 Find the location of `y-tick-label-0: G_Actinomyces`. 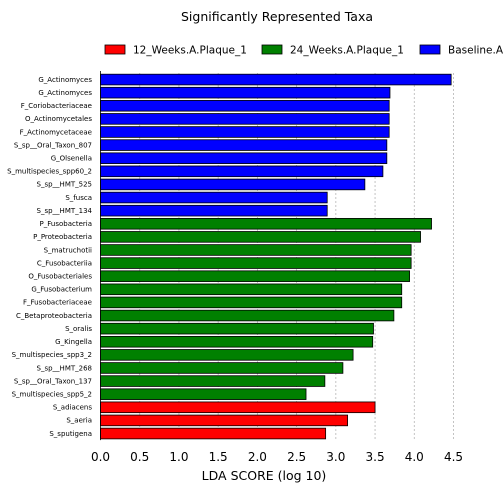

y-tick-label-0: G_Actinomyces is located at coordinates (65, 80).